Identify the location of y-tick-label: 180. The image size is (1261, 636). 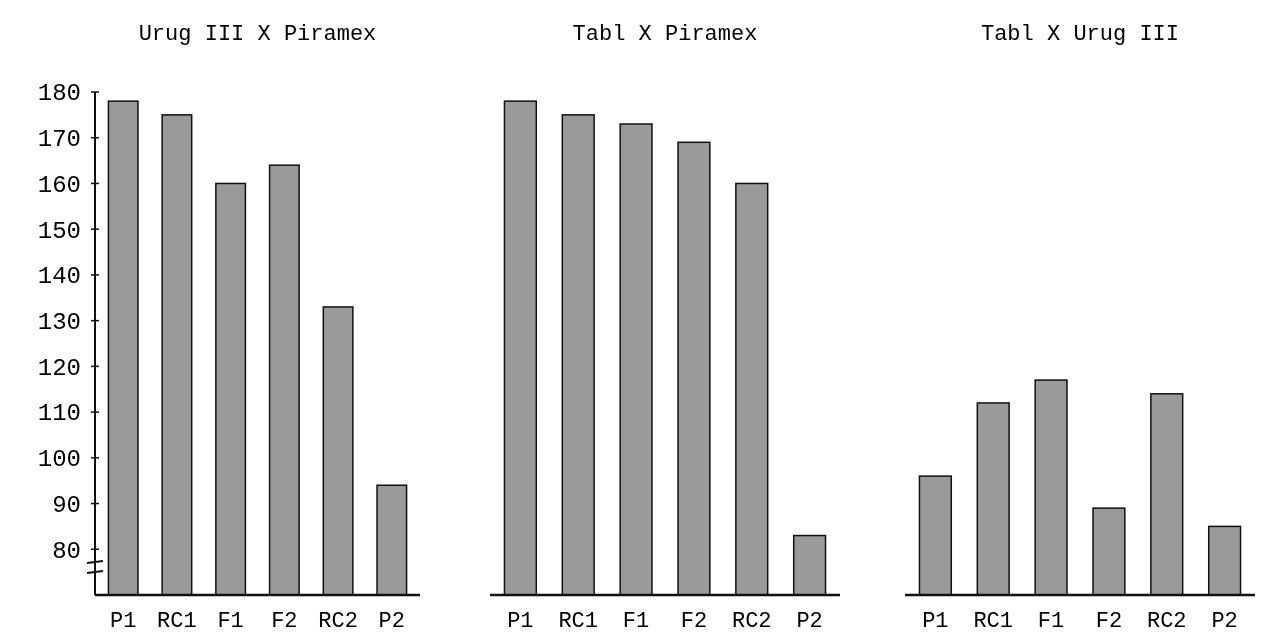
(59, 94).